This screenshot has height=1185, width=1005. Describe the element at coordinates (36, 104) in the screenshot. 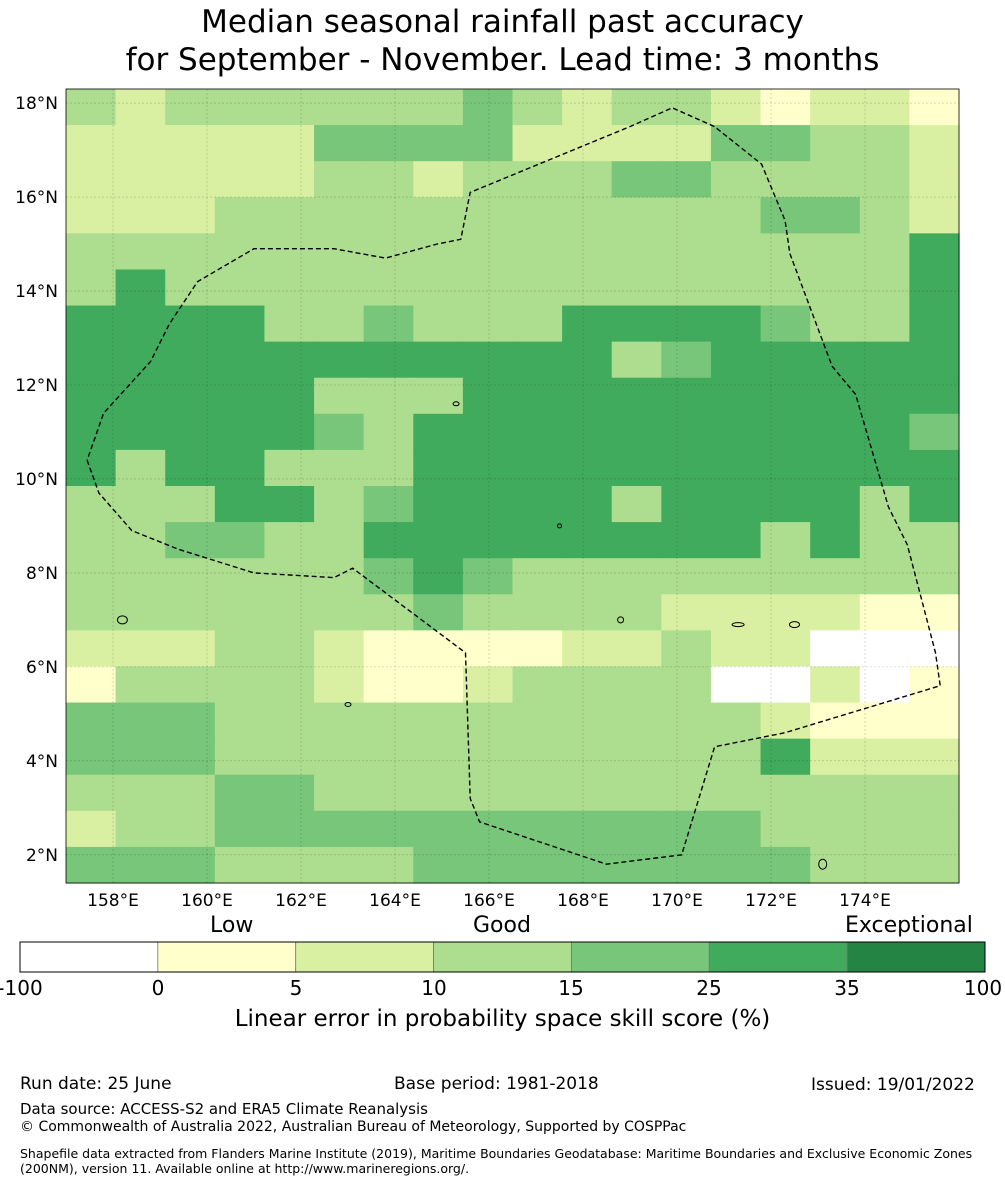

I see `lat-label: 18°N` at that location.